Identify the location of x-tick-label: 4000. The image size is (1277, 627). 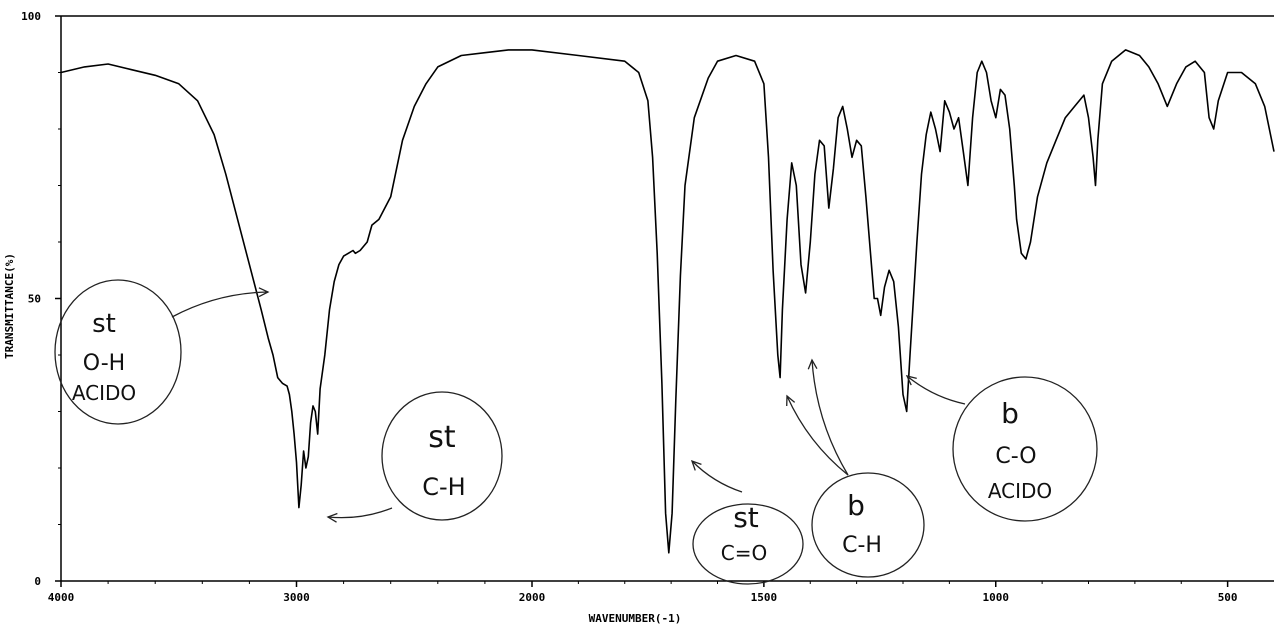
(61, 597).